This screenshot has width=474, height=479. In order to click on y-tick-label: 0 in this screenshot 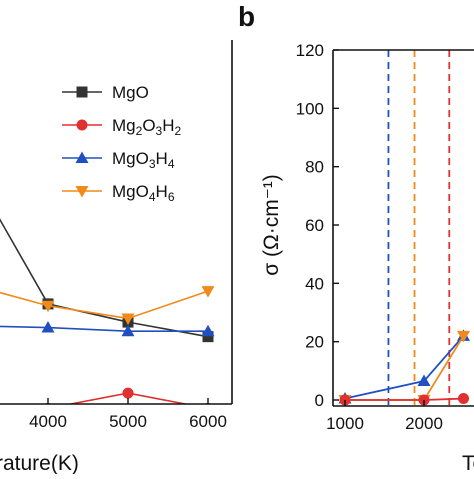, I will do `click(319, 400)`.